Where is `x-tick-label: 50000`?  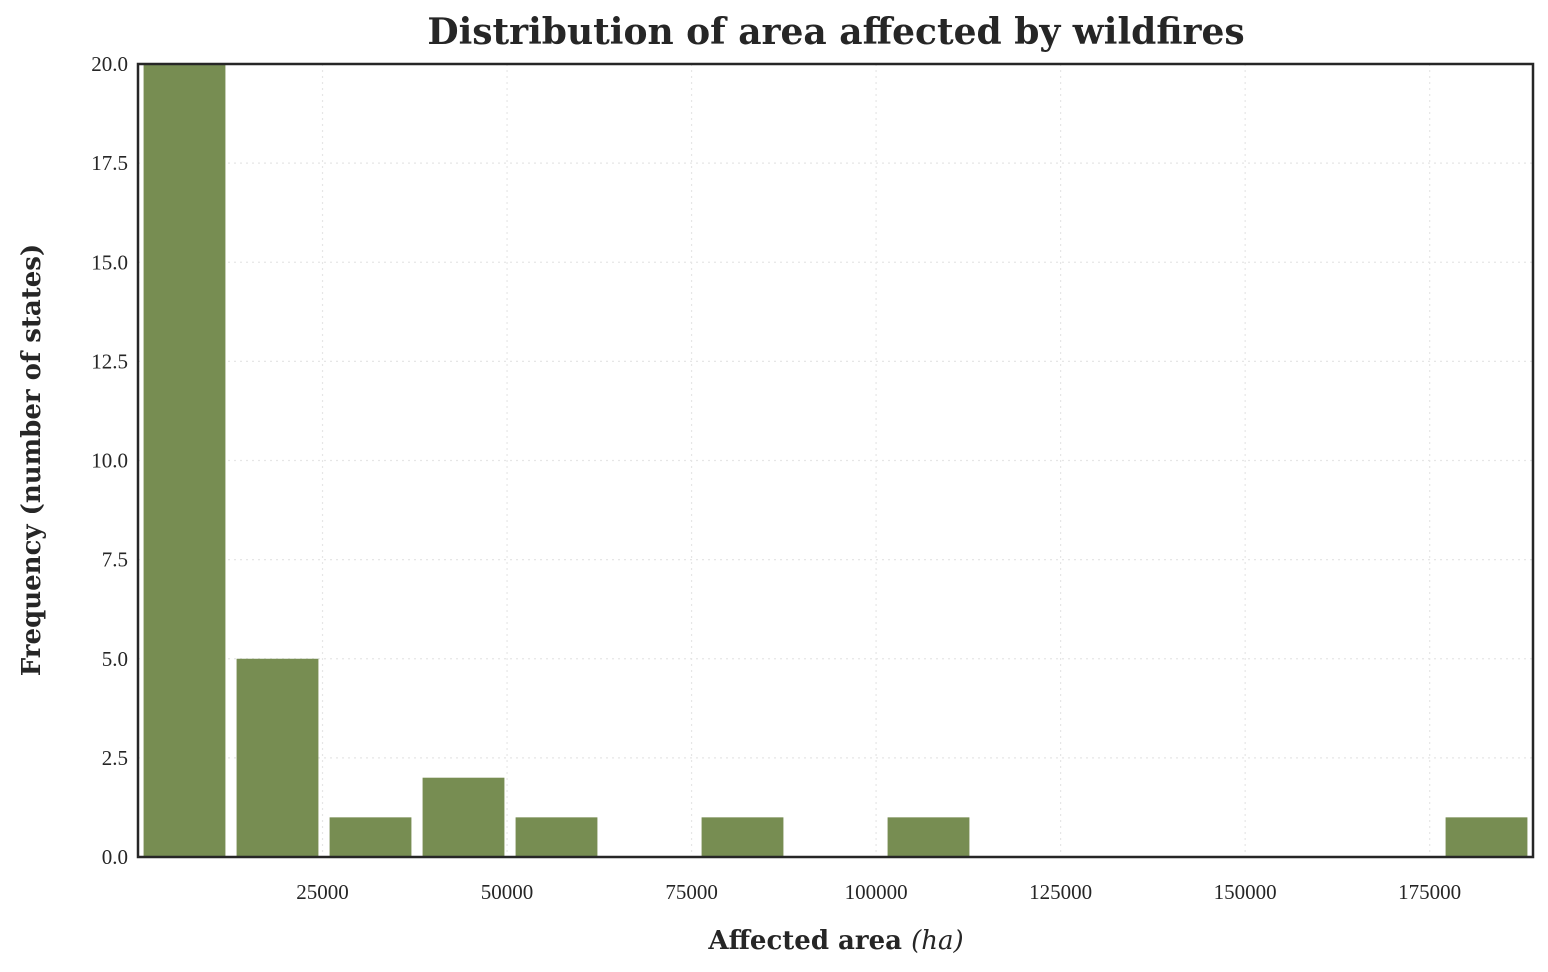 x-tick-label: 50000 is located at coordinates (507, 892).